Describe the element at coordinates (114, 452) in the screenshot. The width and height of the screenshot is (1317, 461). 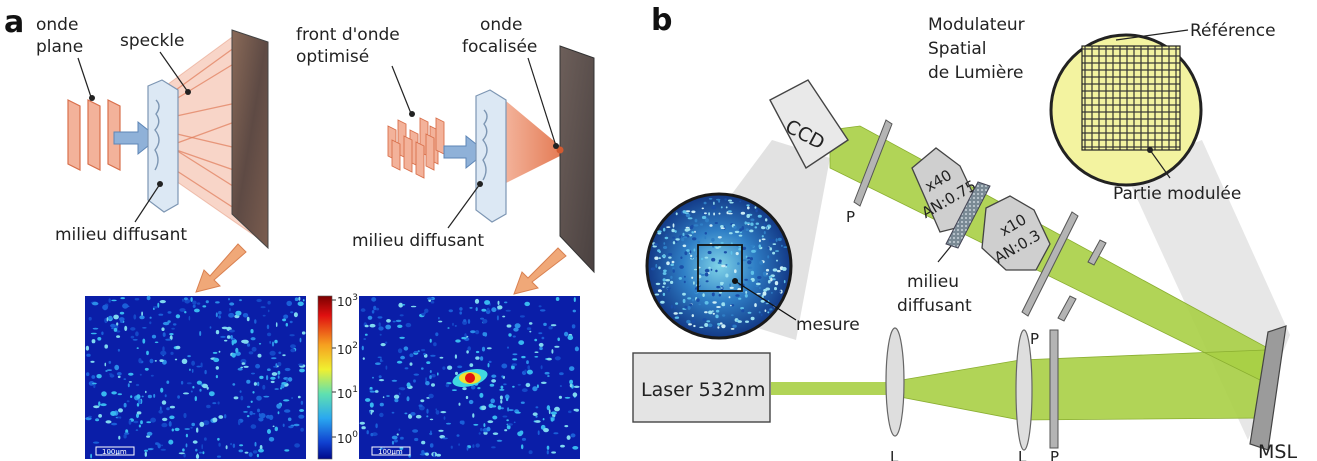
I see `scalebar-left: 100µm` at that location.